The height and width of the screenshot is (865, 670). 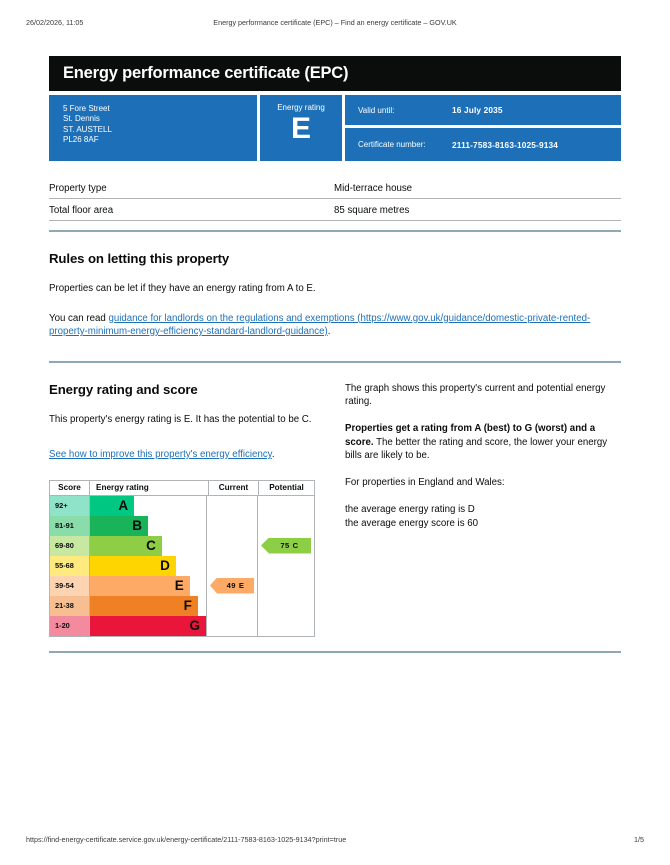 I want to click on band-bar-c: C, so click(x=126, y=545).